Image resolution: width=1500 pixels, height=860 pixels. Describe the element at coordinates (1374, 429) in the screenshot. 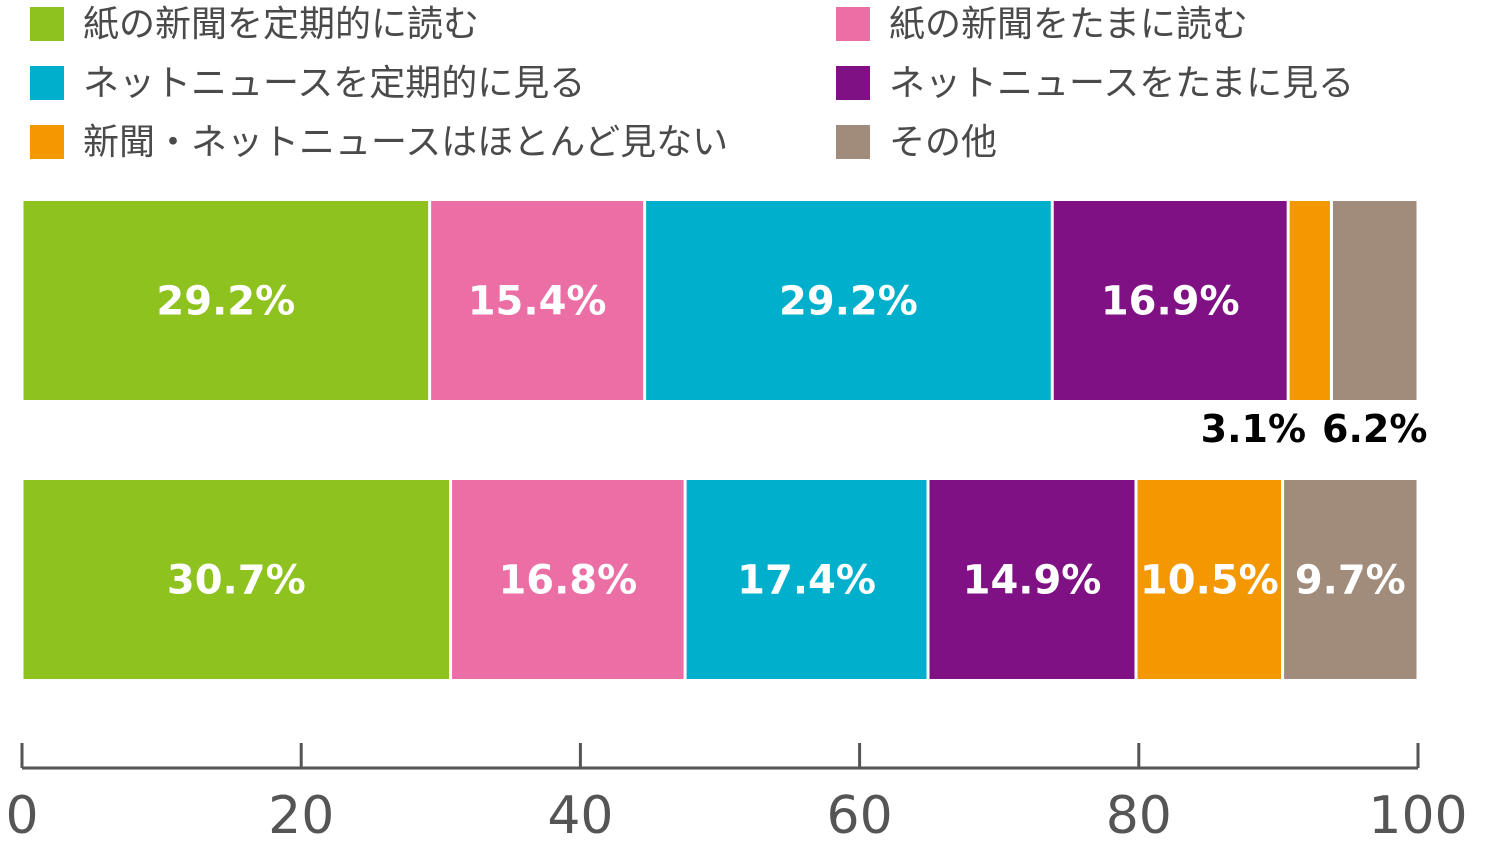

I see `data-label: 6.2%` at that location.